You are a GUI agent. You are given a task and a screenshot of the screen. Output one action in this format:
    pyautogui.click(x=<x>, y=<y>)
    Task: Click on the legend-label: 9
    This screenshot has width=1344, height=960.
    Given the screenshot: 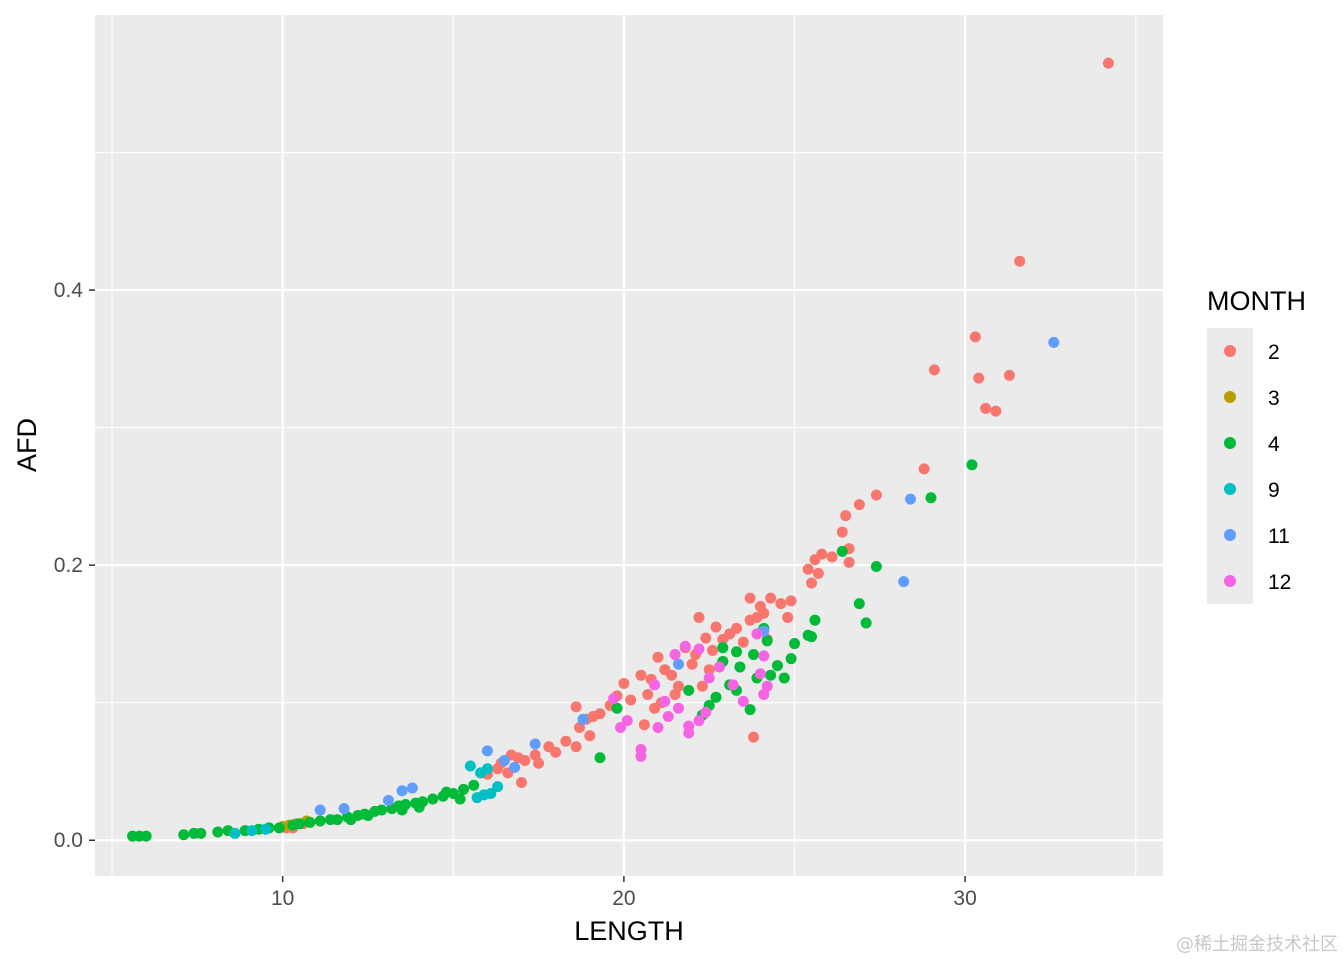 What is the action you would take?
    pyautogui.click(x=1274, y=490)
    